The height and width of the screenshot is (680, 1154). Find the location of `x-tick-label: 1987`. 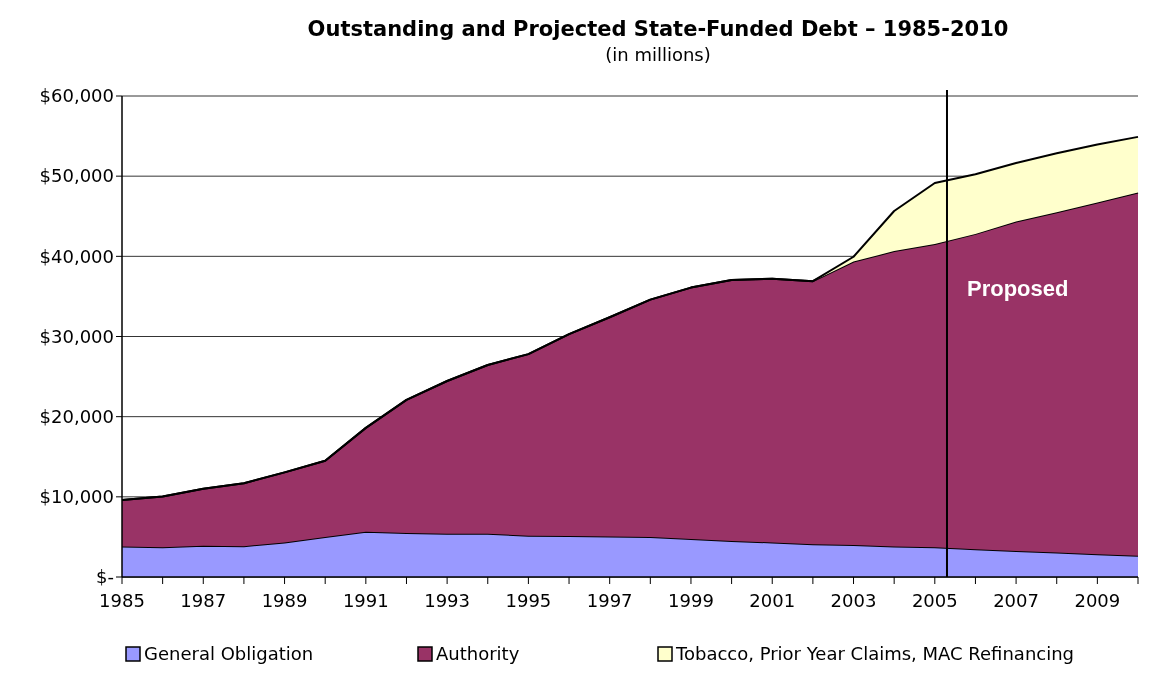

x-tick-label: 1987 is located at coordinates (203, 600).